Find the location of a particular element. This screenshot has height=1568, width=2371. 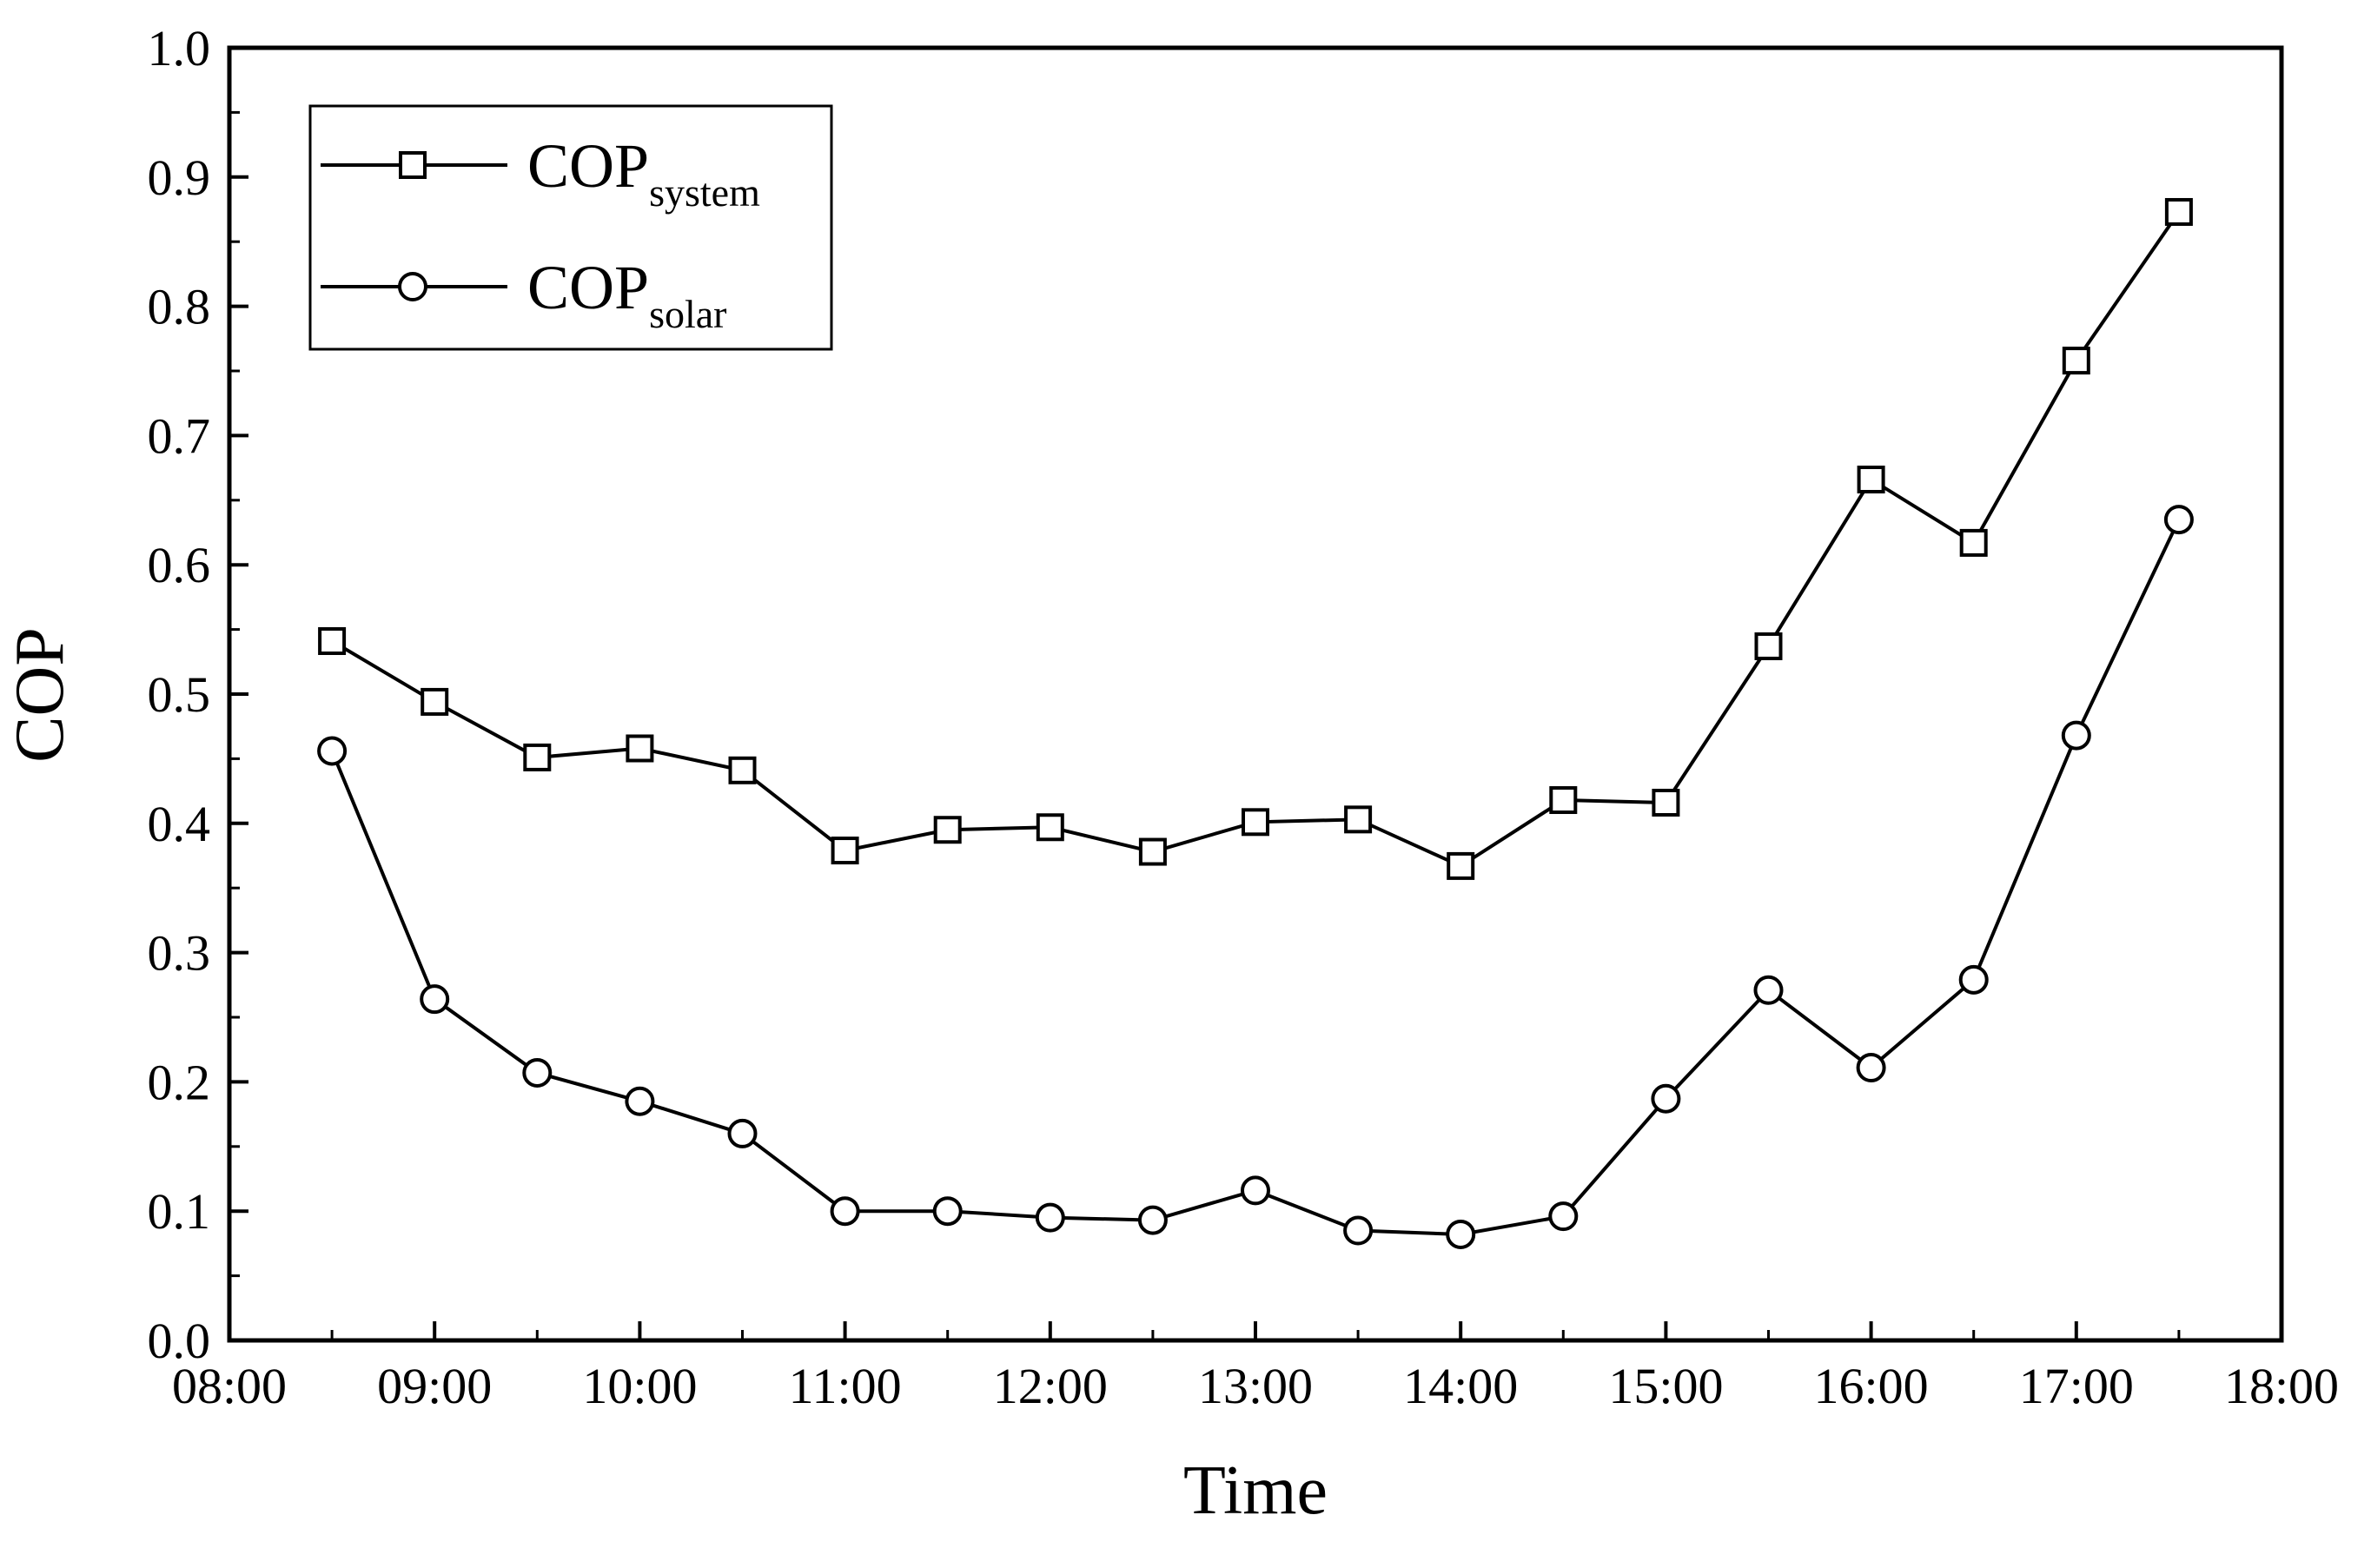

legend-entry-system: COPsystem is located at coordinates (540, 173).